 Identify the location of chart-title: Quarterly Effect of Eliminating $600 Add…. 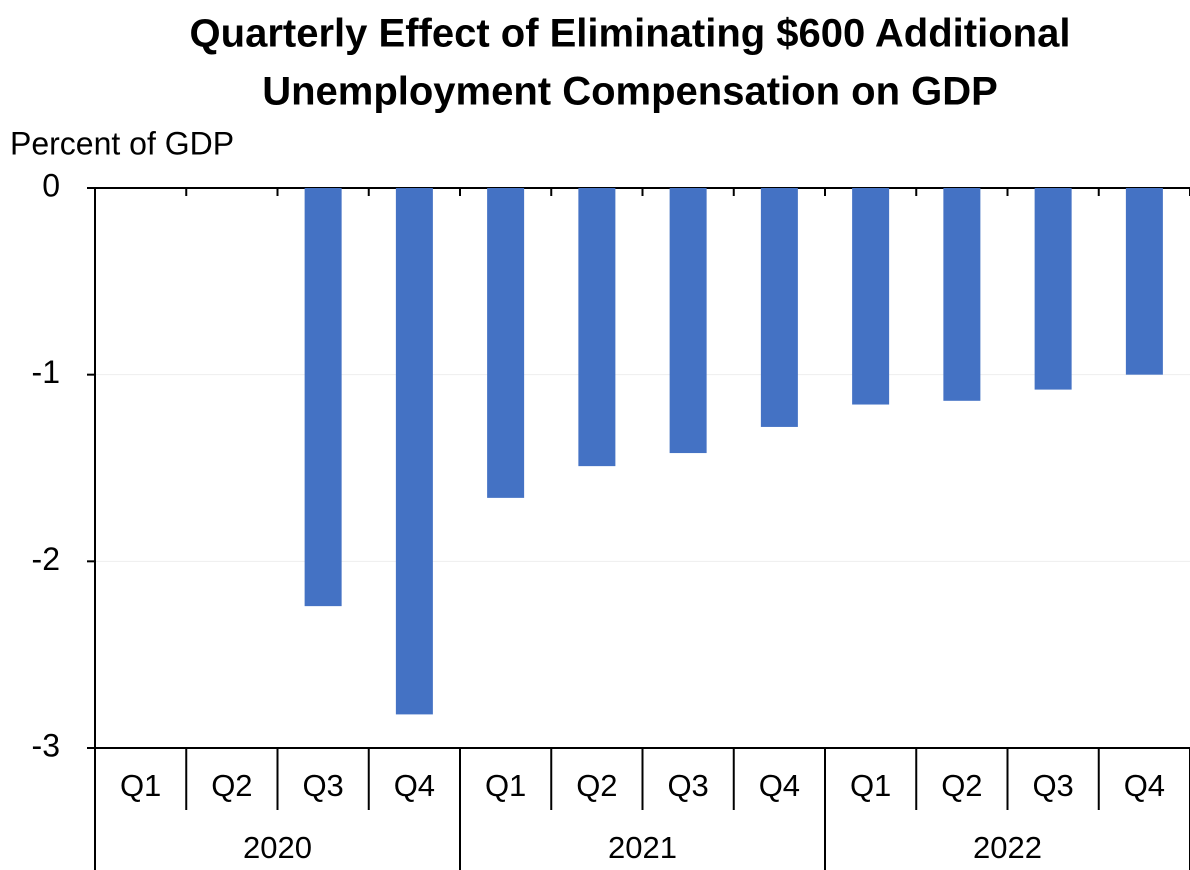
(630, 34).